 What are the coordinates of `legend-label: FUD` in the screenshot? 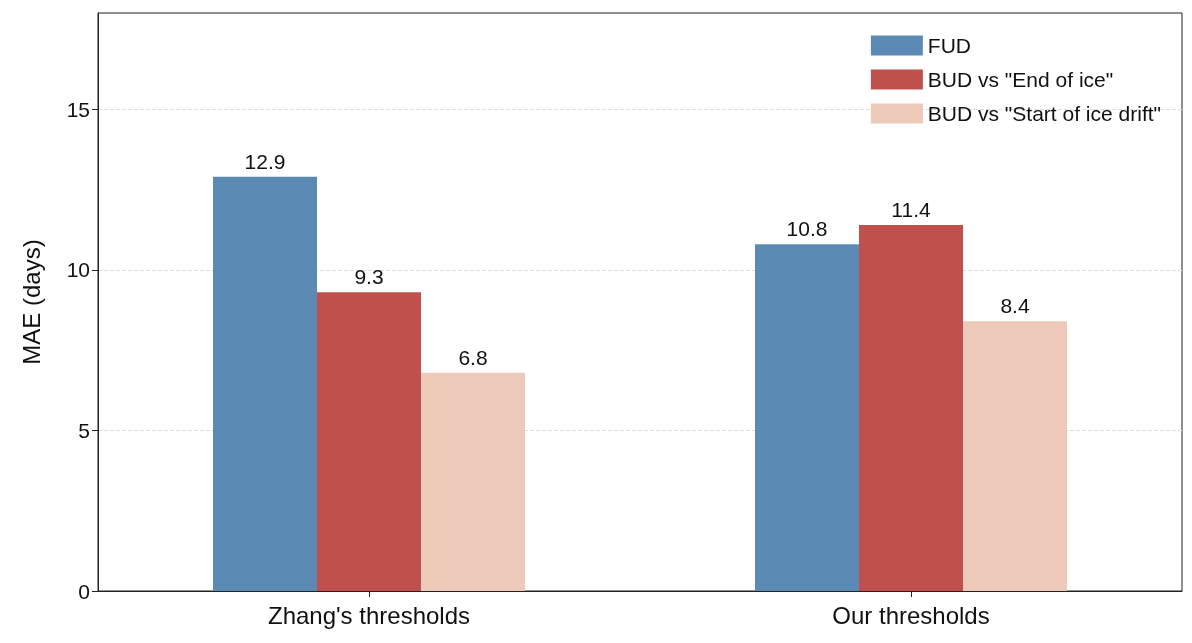 It's located at (949, 45).